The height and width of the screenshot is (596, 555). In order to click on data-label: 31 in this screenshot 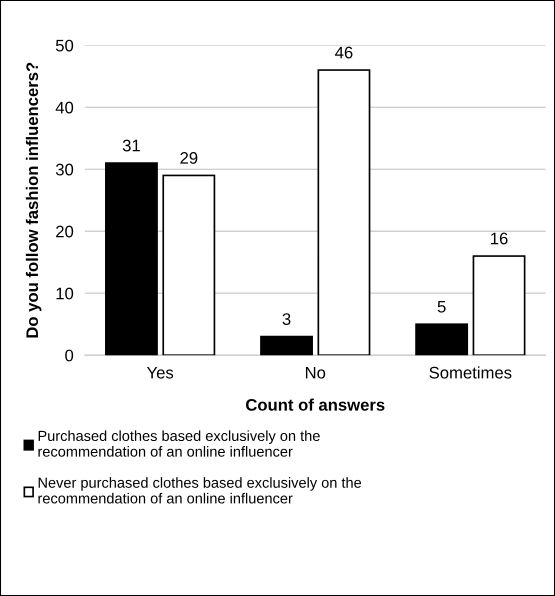, I will do `click(131, 146)`.